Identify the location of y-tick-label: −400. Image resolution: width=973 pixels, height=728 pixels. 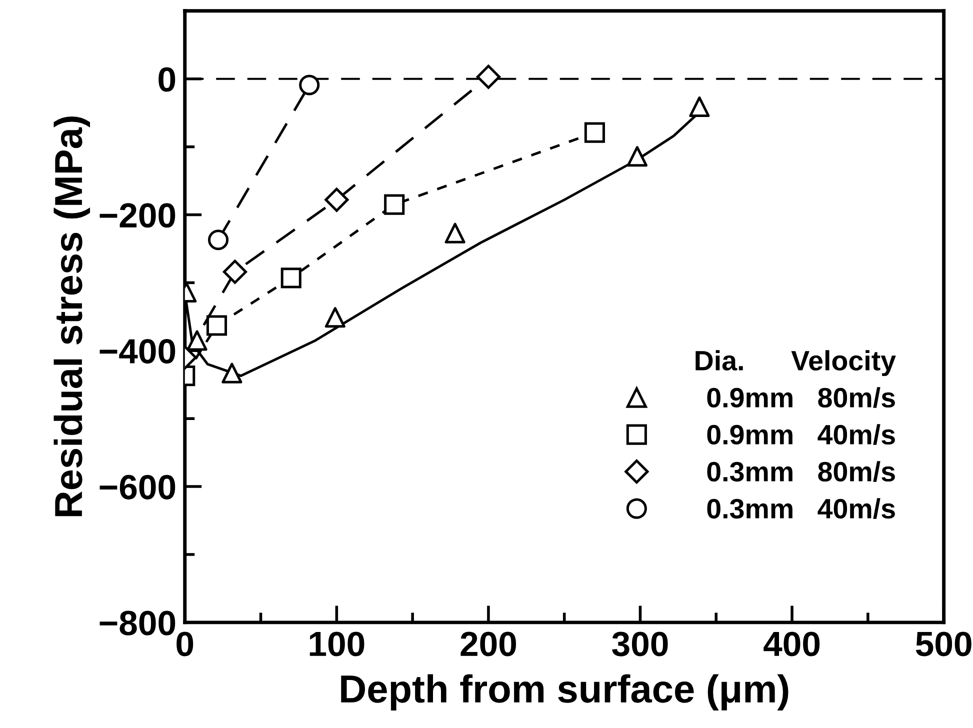
(138, 351).